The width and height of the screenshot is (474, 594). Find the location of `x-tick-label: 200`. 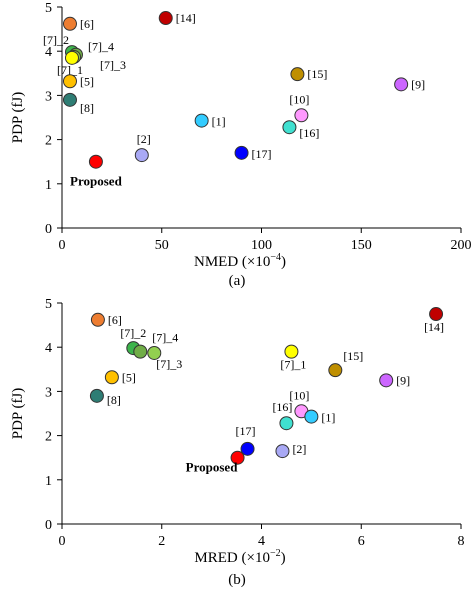

x-tick-label: 200 is located at coordinates (461, 245).